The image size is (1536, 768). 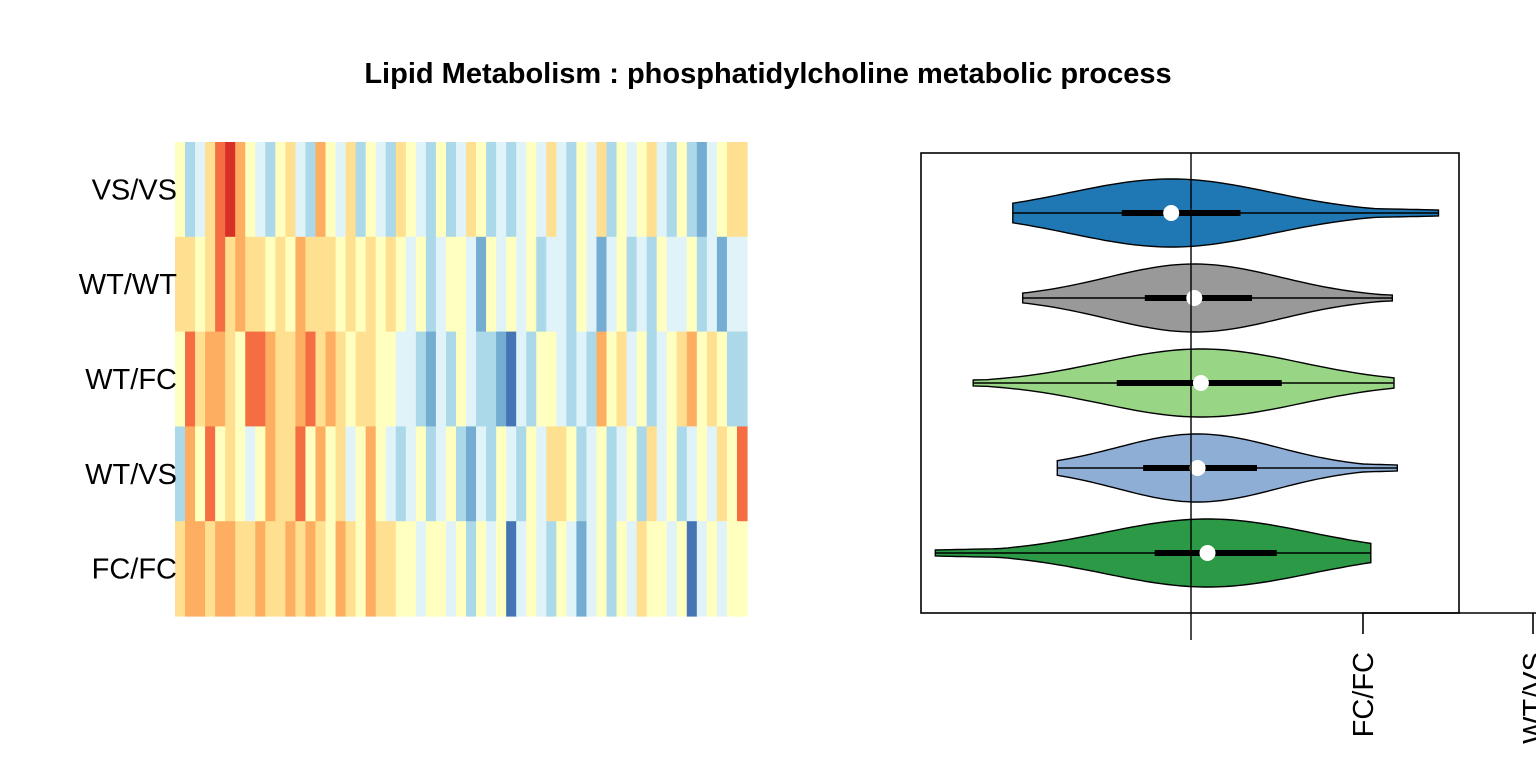 I want to click on heatmap-row-label: WT/VS, so click(x=131, y=475).